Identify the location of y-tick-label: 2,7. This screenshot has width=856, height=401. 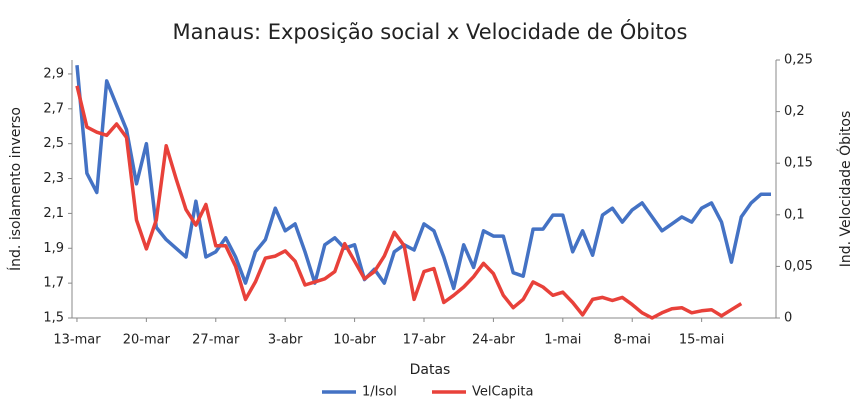
(53, 108).